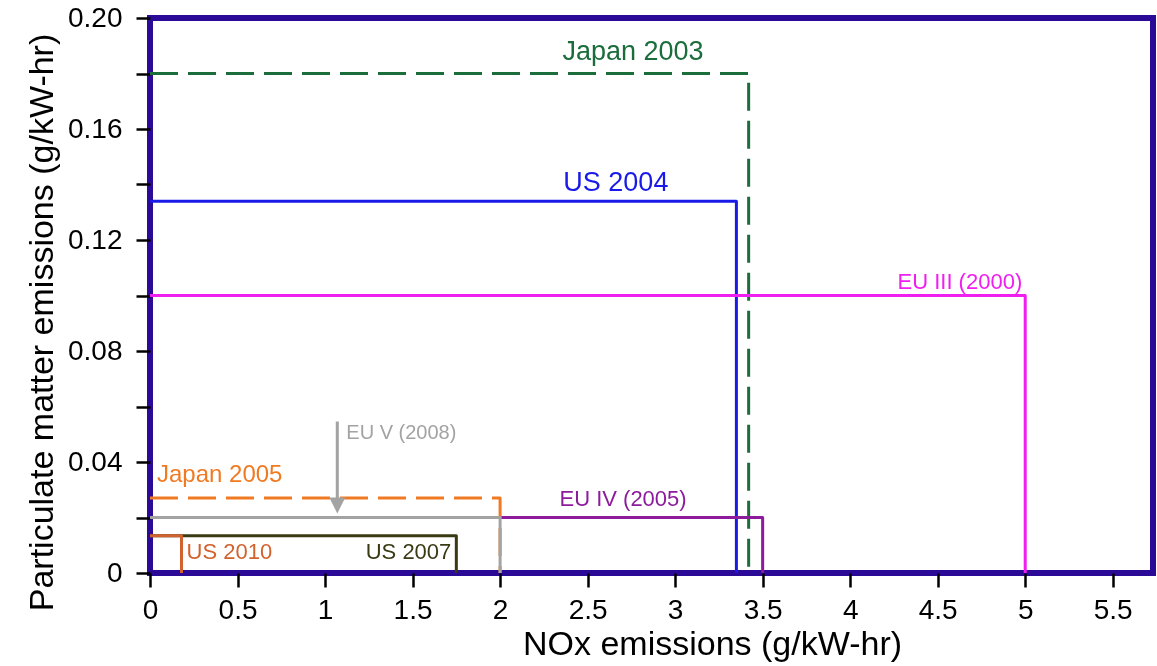  I want to click on y-tick-label: 0.12, so click(95, 239).